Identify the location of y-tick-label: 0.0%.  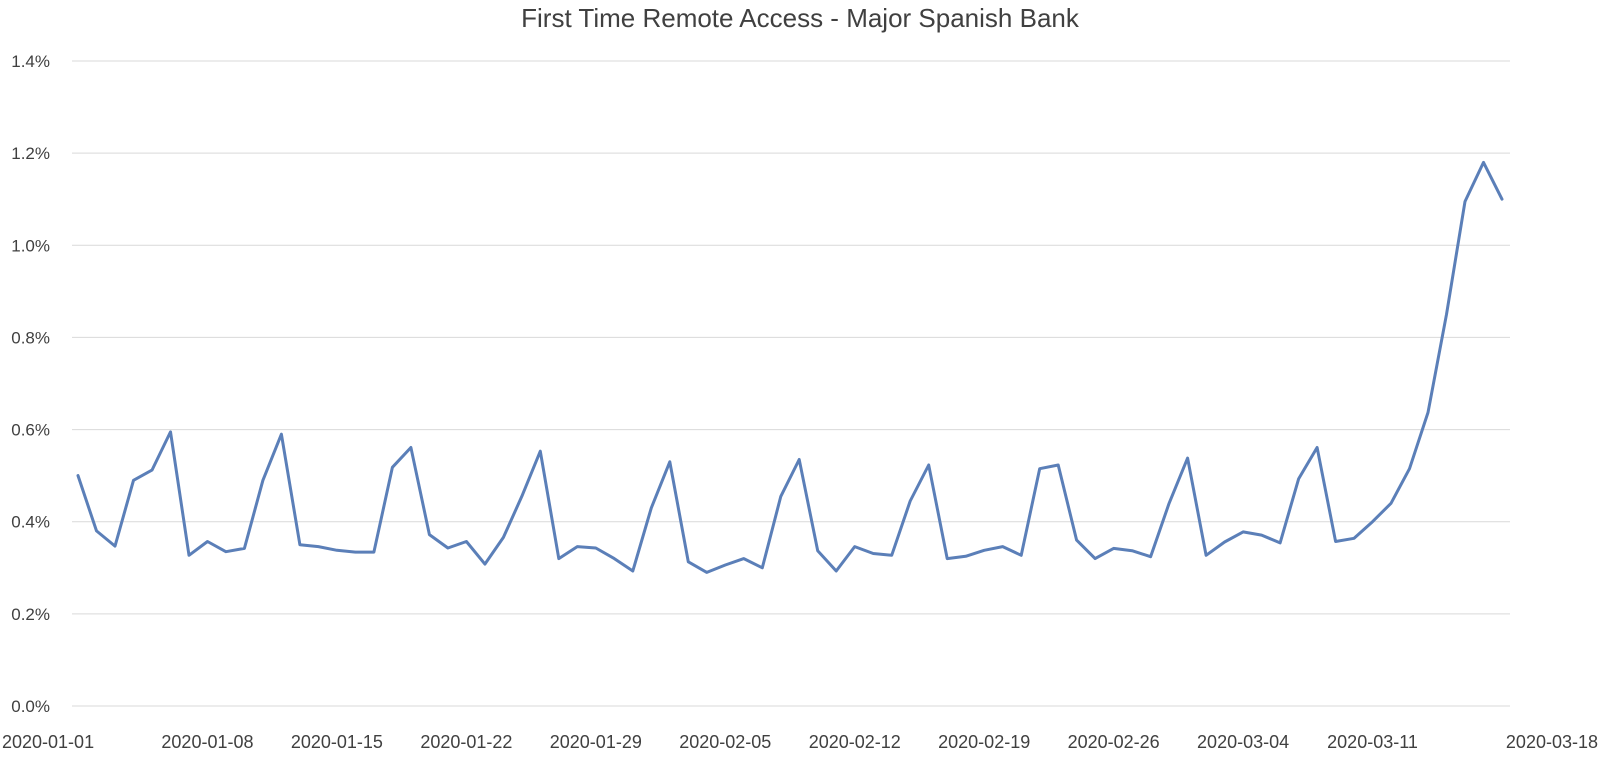
(30, 706).